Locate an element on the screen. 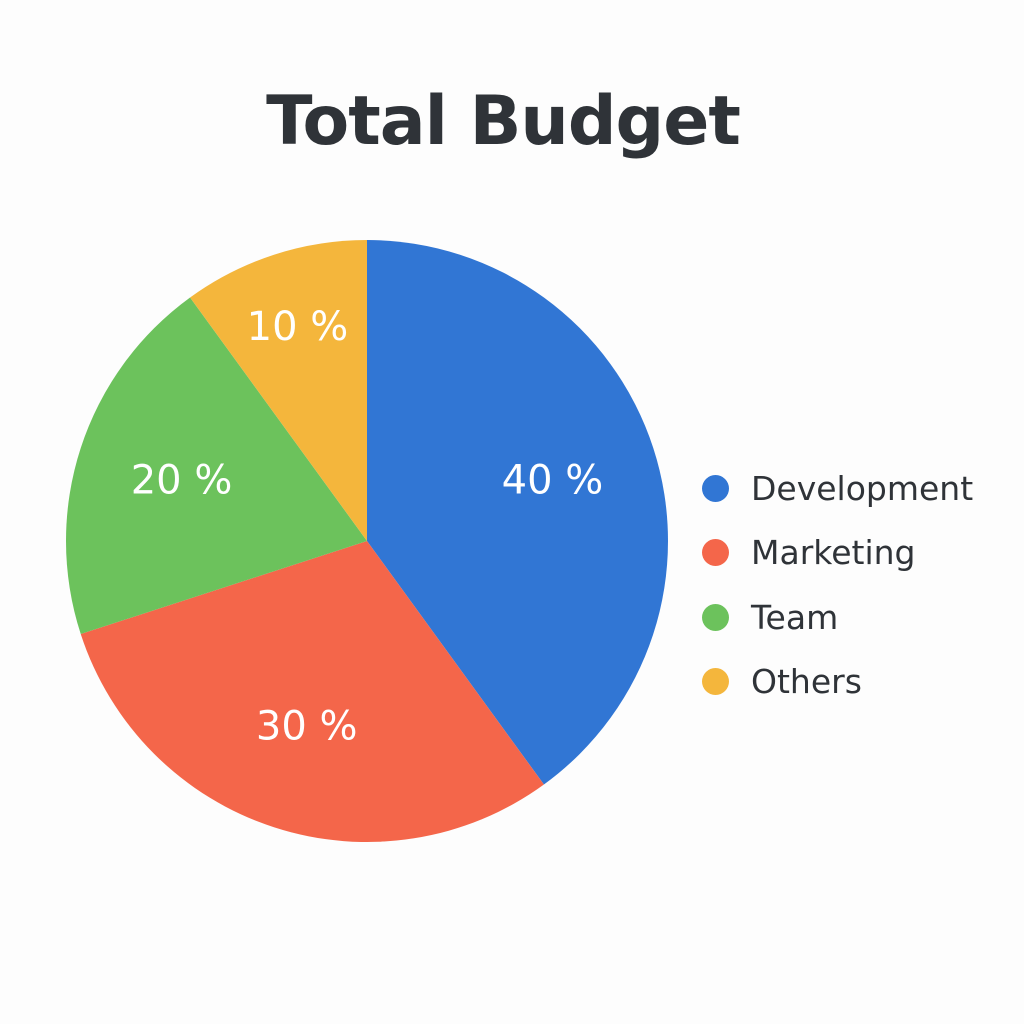  legend-item-marketing: Marketing is located at coordinates (852, 553).